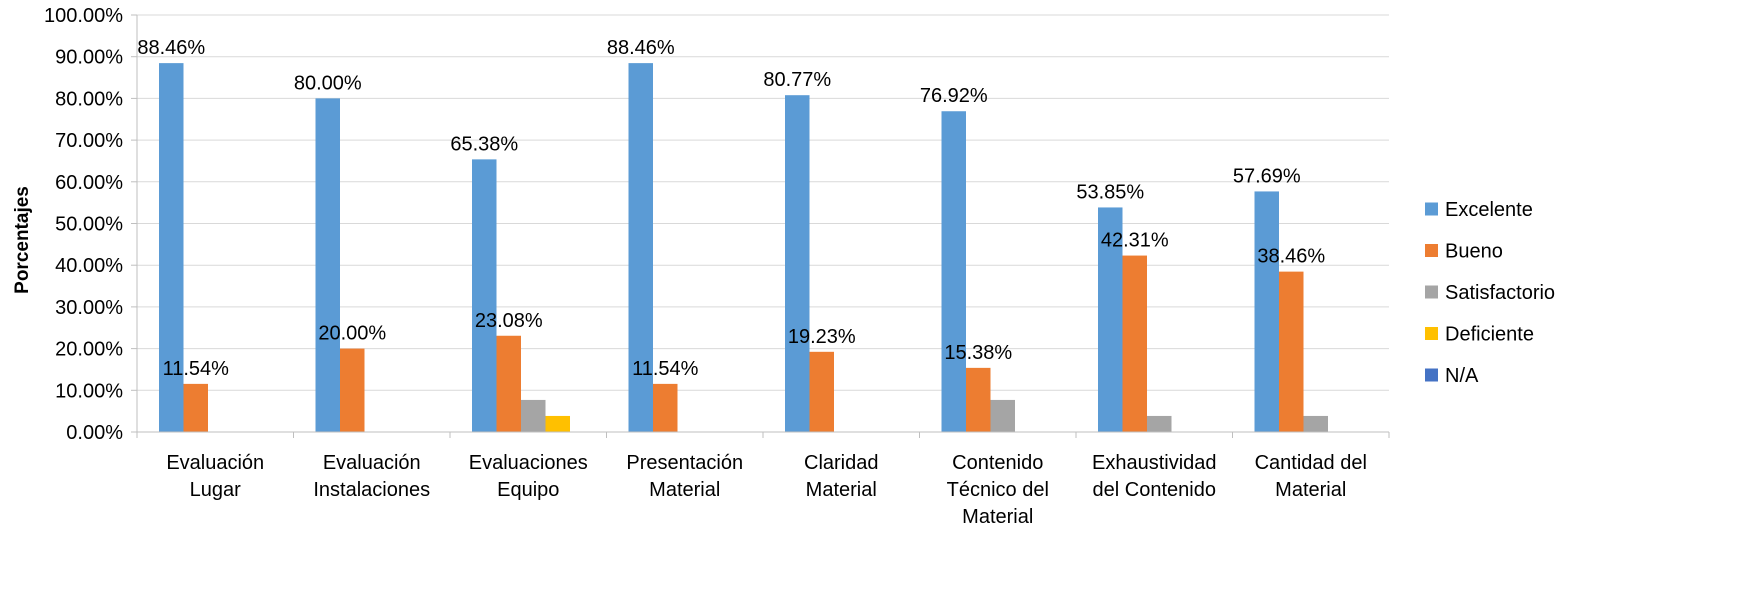 The width and height of the screenshot is (1737, 592). Describe the element at coordinates (22, 240) in the screenshot. I see `y-axis-title: Porcentajes` at that location.